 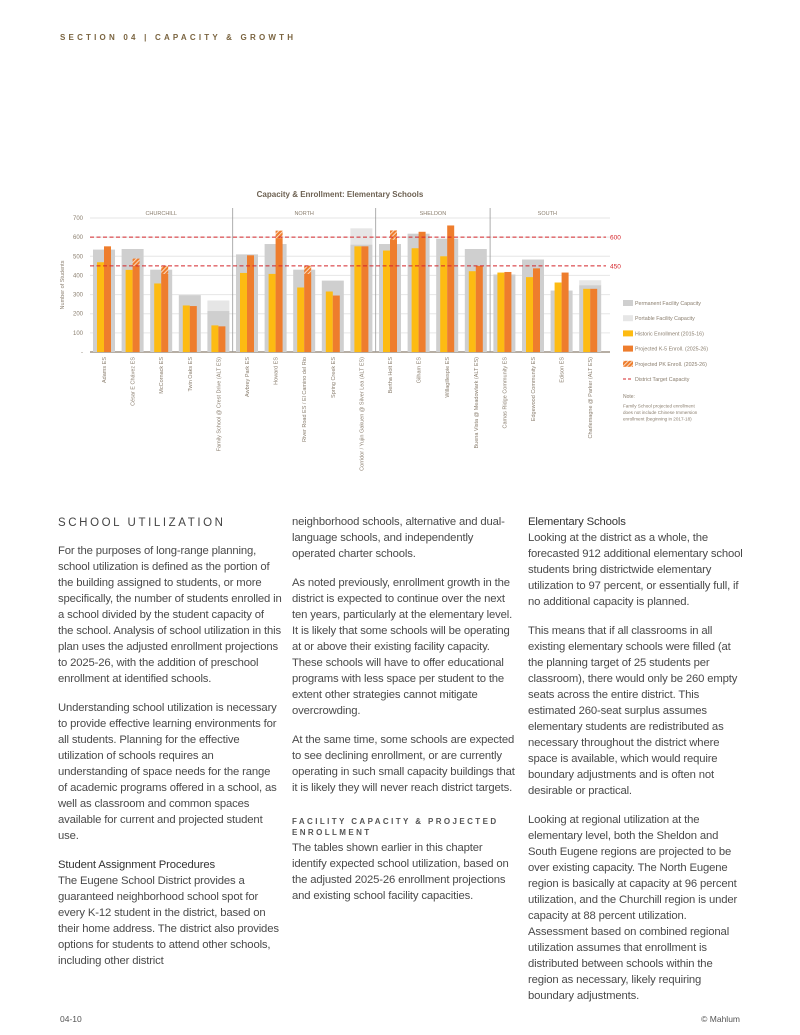 I want to click on x-tick-label: Willagillespie ES, so click(x=448, y=377).